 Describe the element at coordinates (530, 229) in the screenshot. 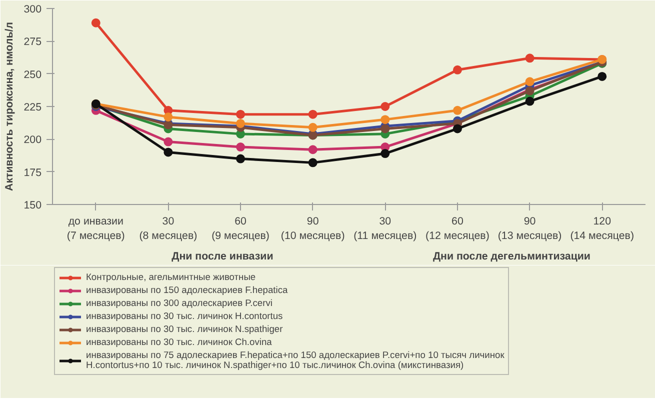

I see `x-tick-label: 90 (13 месяцев)` at that location.